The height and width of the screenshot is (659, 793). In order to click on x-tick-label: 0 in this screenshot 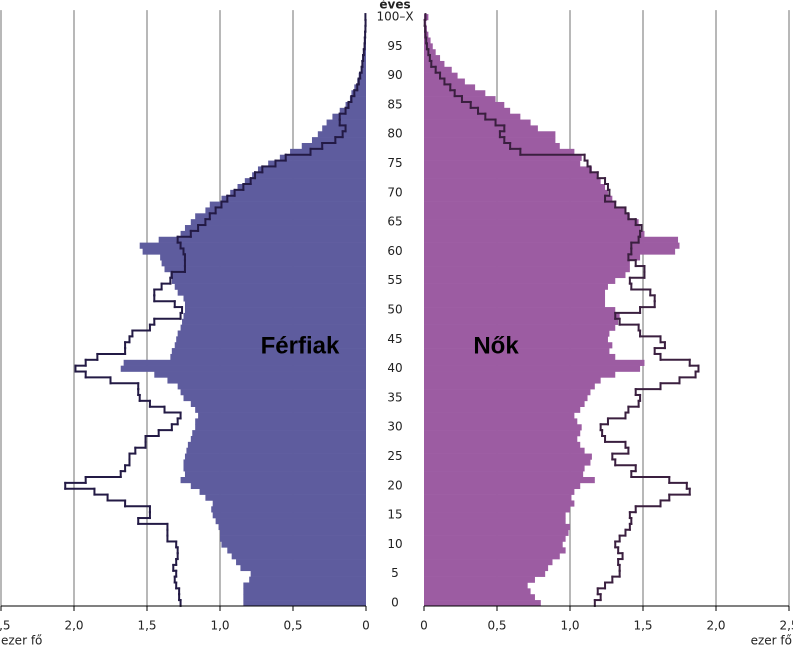, I will do `click(366, 626)`.